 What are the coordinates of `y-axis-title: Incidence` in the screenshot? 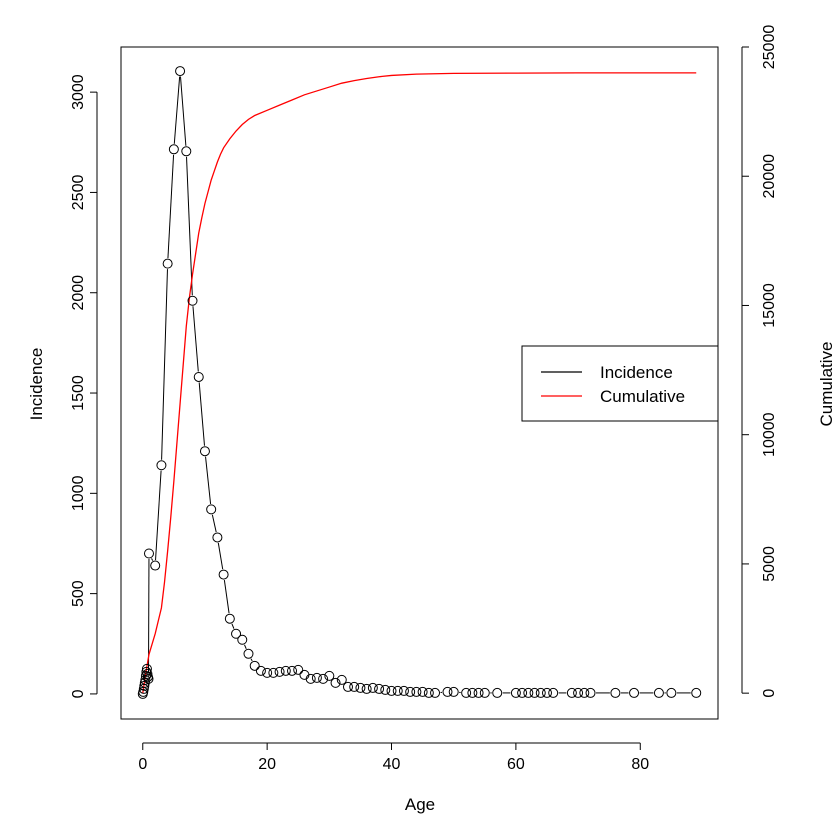 It's located at (36, 384).